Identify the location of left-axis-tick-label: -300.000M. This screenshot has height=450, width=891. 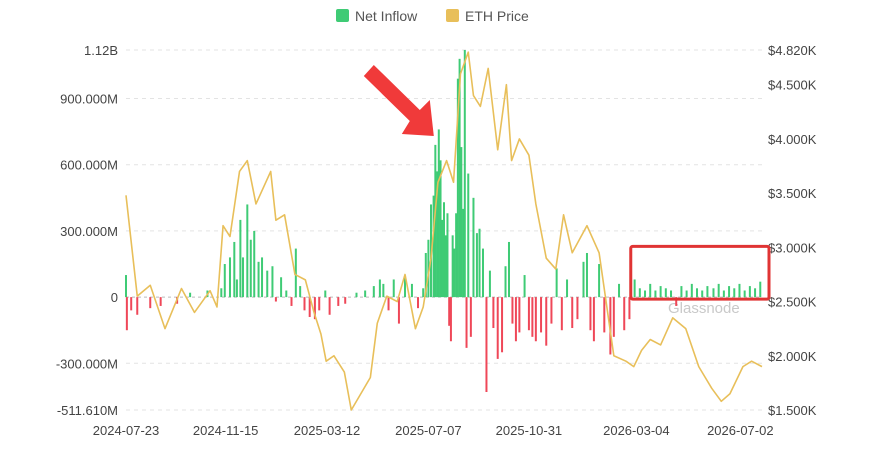
(87, 363).